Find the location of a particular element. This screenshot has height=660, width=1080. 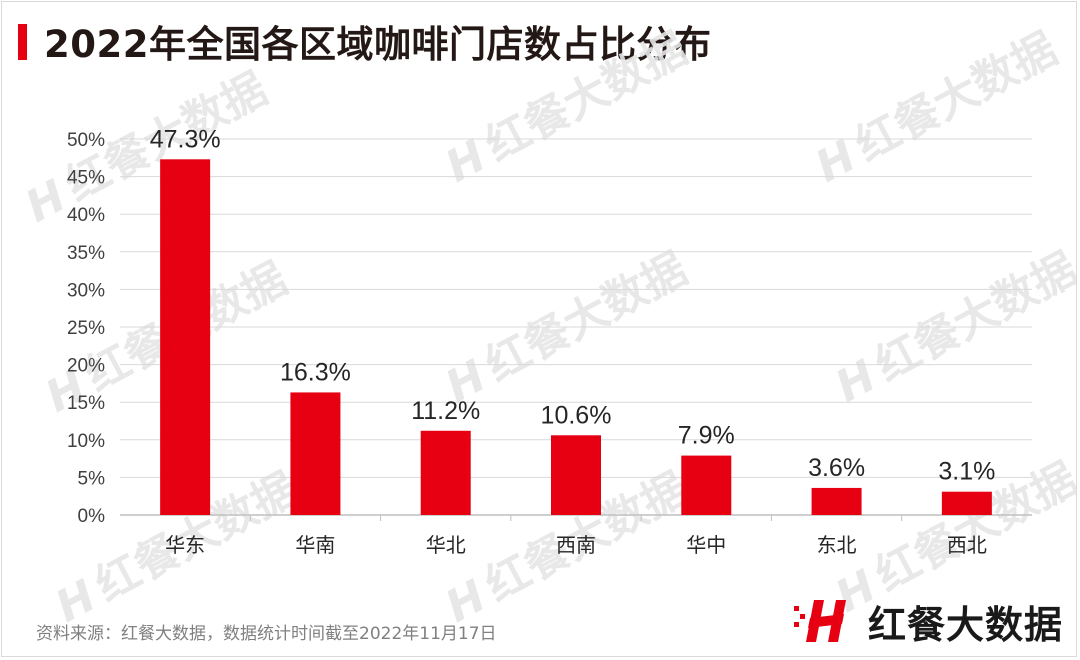

x-tick-label: 华北 is located at coordinates (446, 545).